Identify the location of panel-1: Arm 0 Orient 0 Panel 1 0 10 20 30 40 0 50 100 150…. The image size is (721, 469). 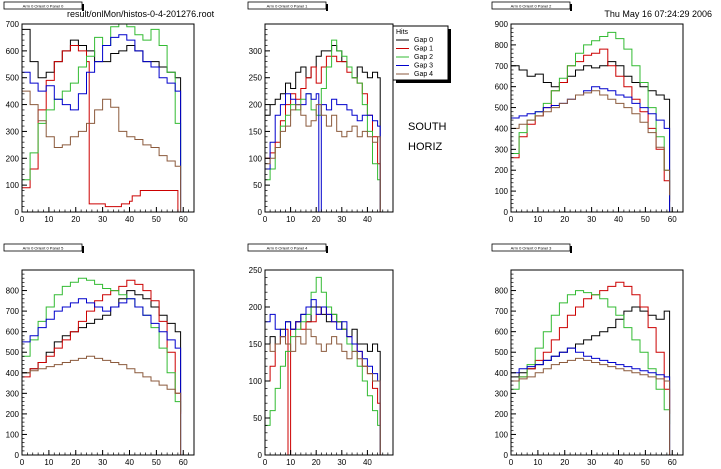
(320, 112).